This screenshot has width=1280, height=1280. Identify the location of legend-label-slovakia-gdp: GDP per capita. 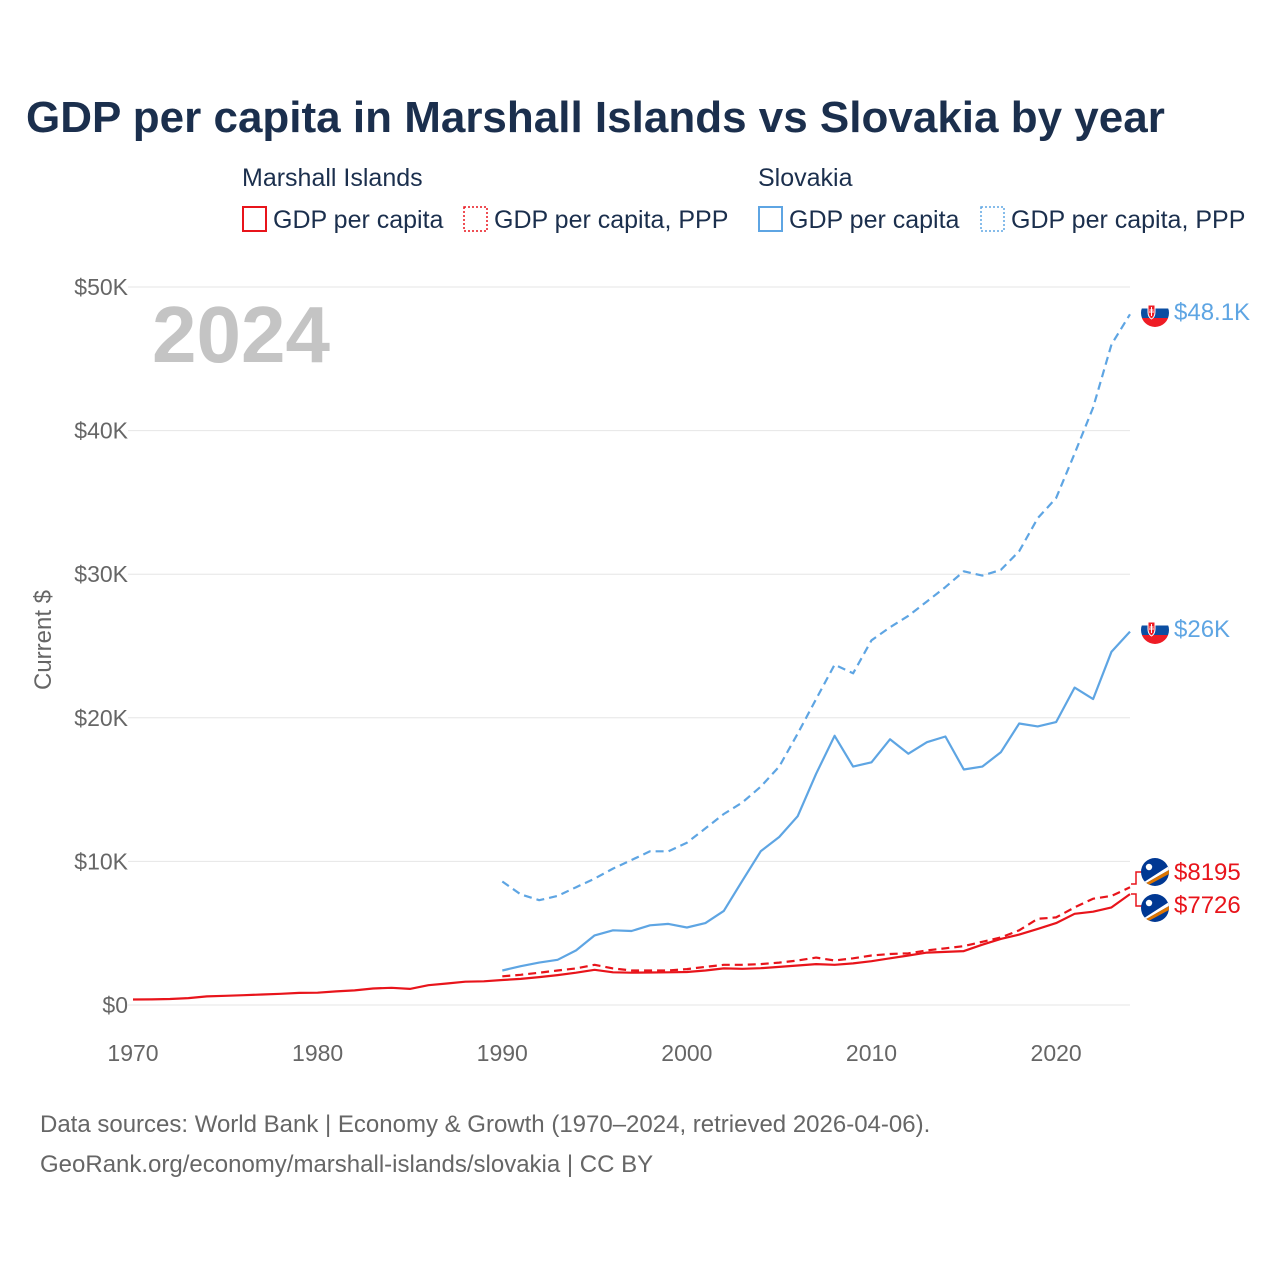
(874, 220).